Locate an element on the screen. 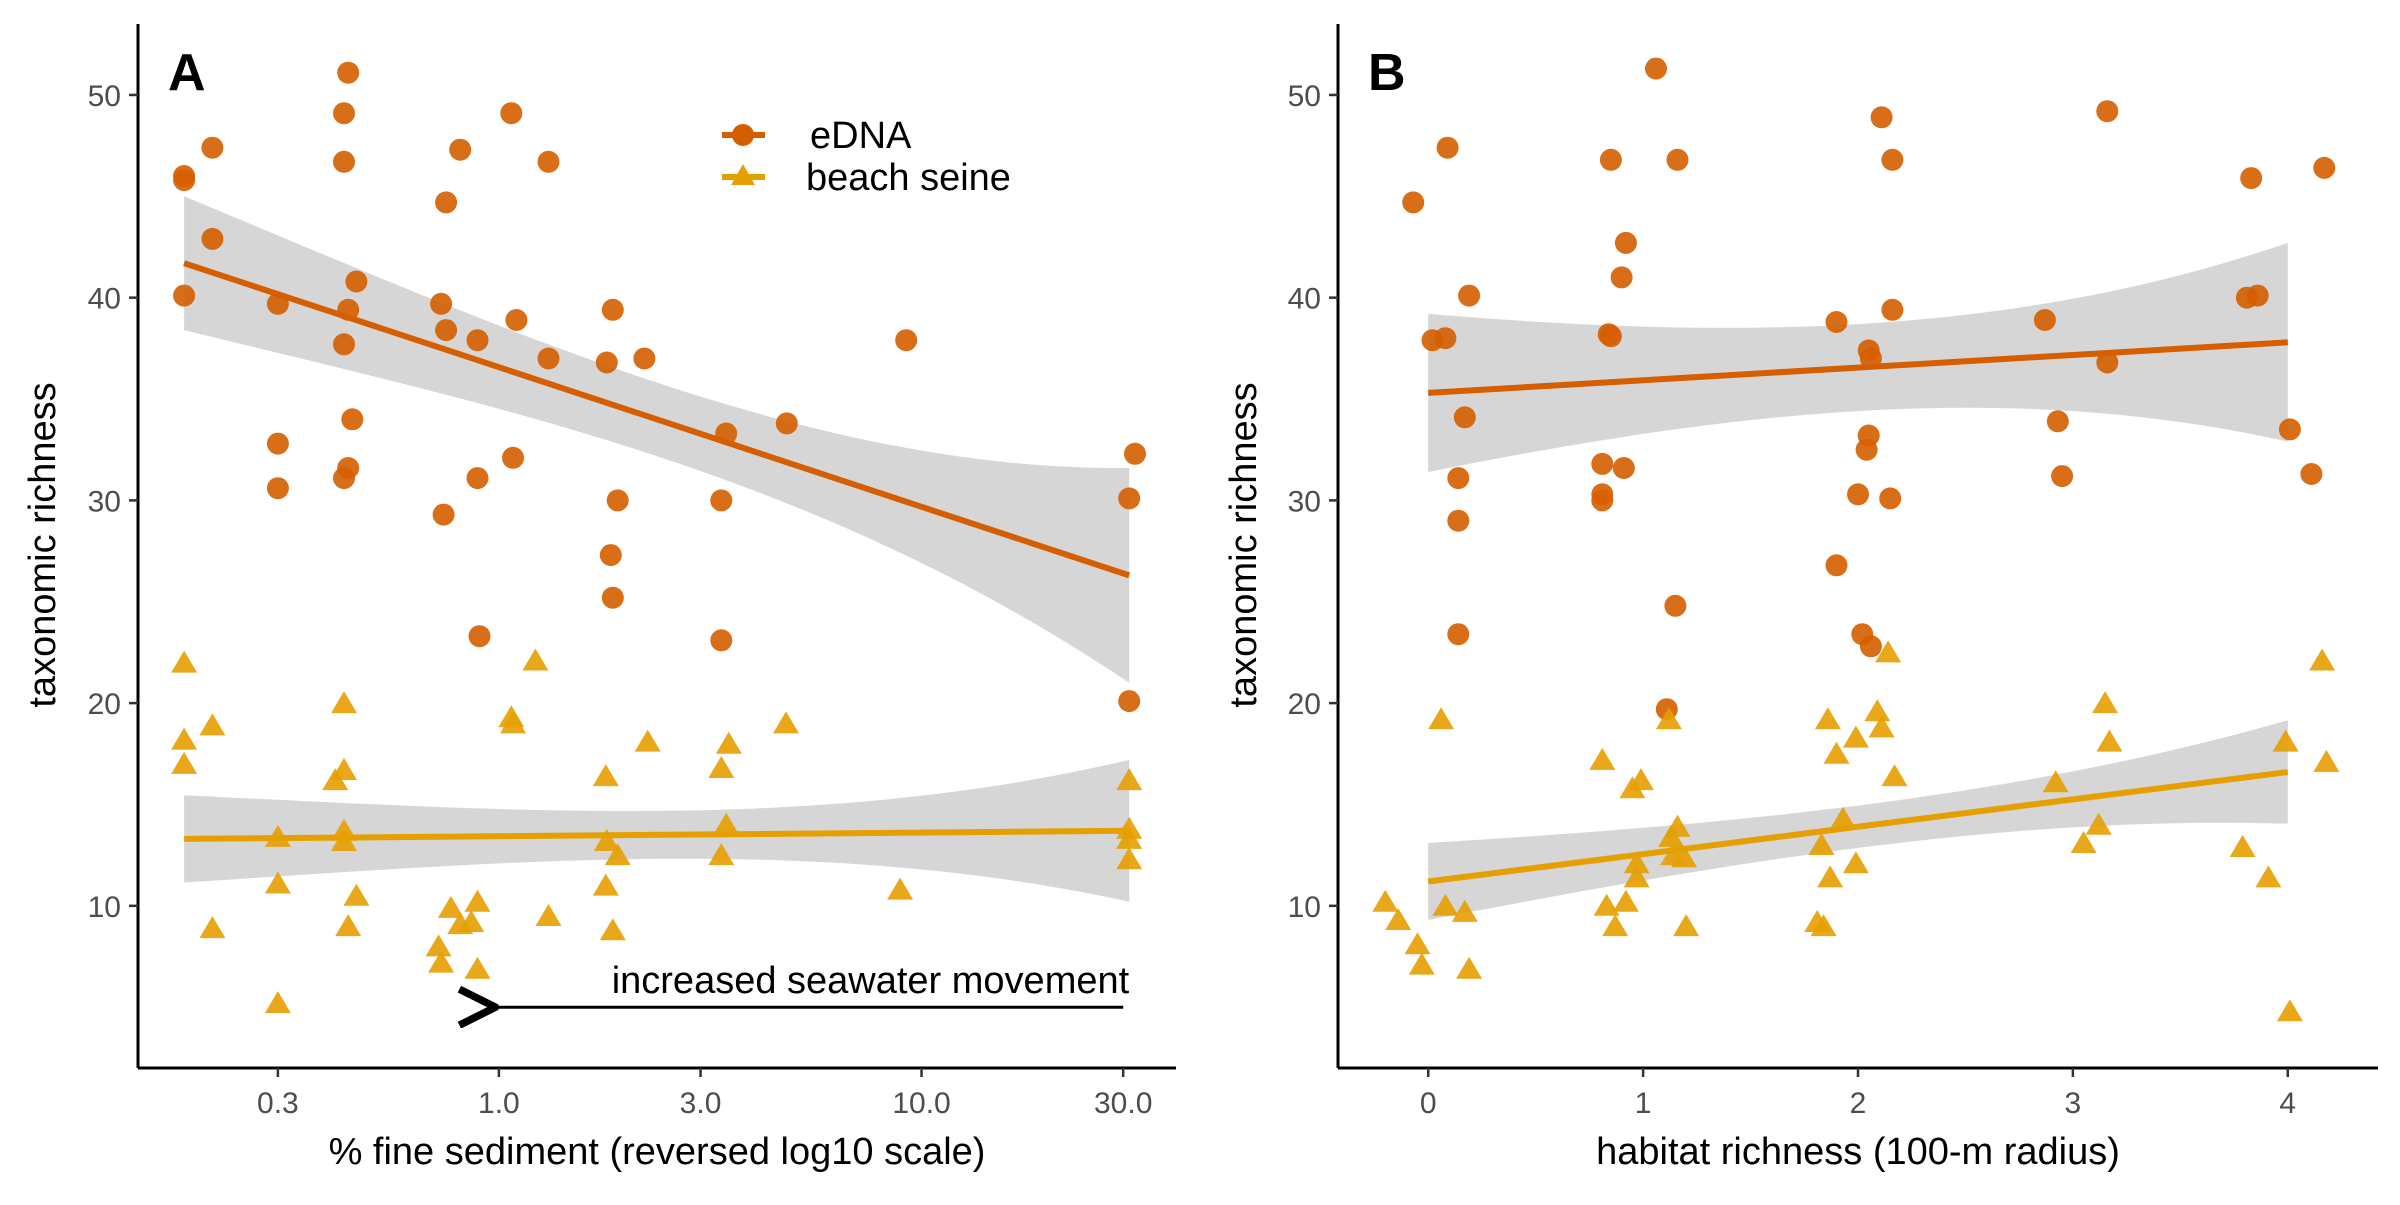  y-tick-label: 20 is located at coordinates (104, 704).